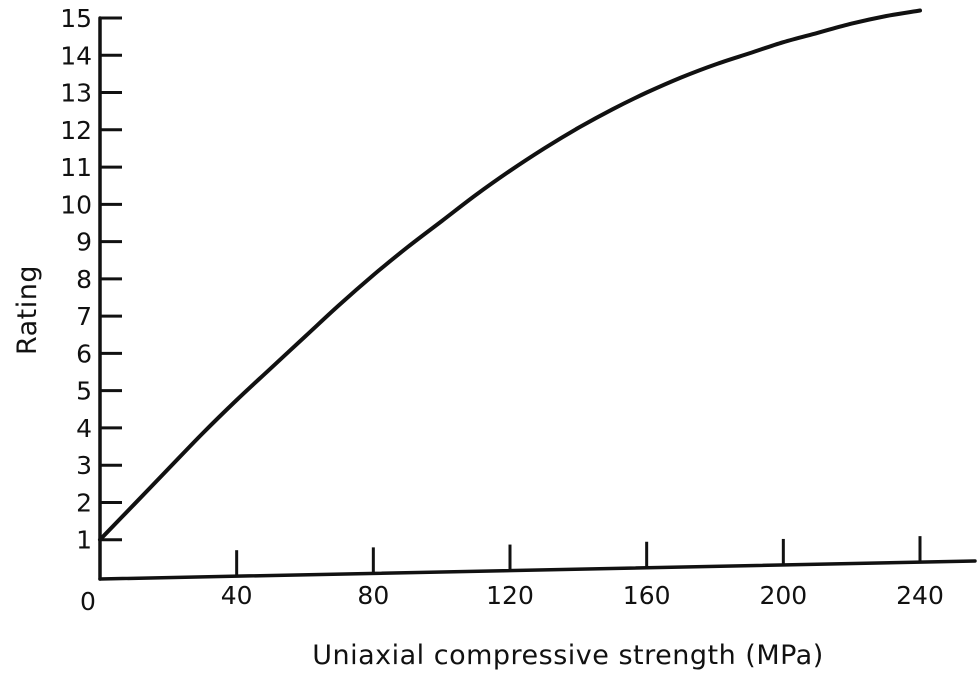 This screenshot has height=673, width=980. What do you see at coordinates (76, 167) in the screenshot?
I see `y-tick-label: 11` at bounding box center [76, 167].